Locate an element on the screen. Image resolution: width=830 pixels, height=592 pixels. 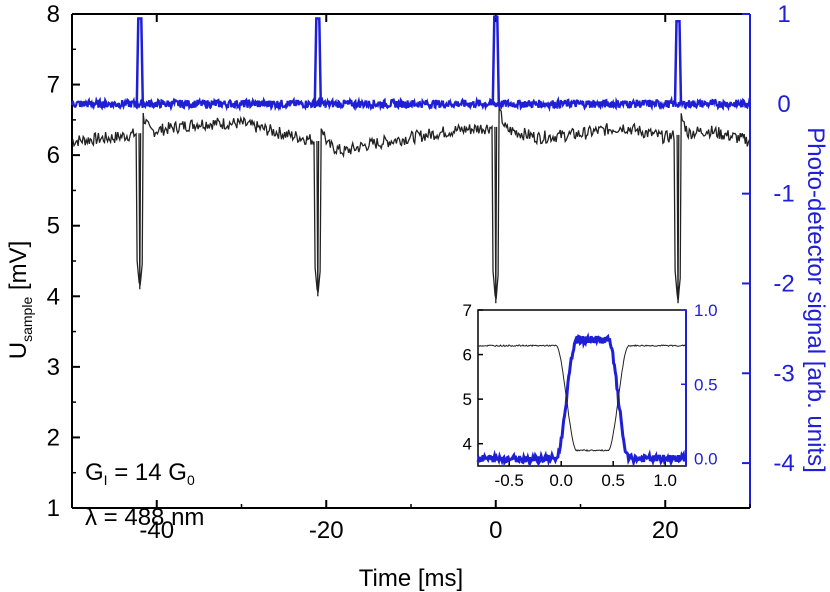
inset-x-tick-label: 1.0 is located at coordinates (665, 480).